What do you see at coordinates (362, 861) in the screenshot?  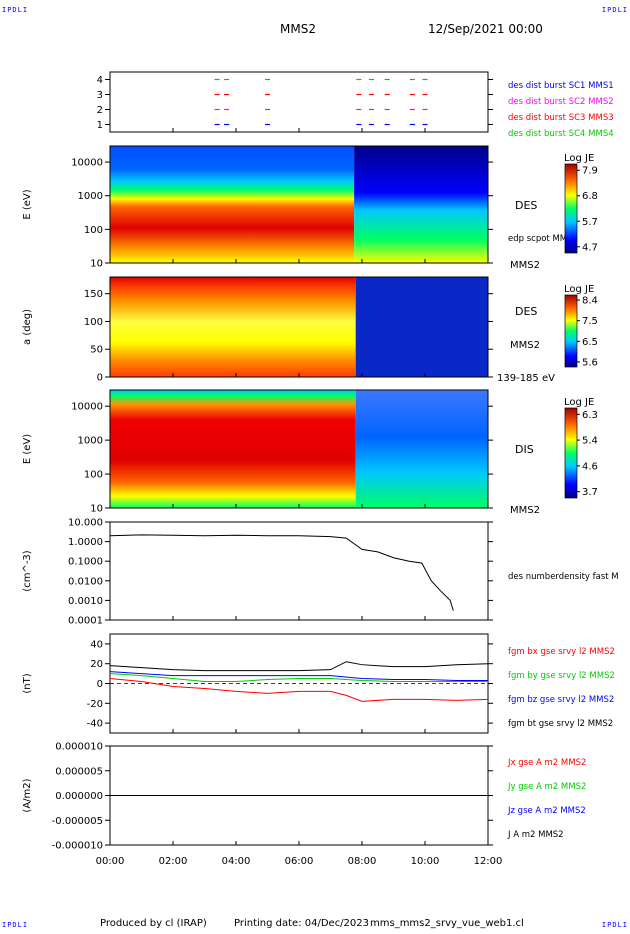 I see `time-tick-label: 08:00` at bounding box center [362, 861].